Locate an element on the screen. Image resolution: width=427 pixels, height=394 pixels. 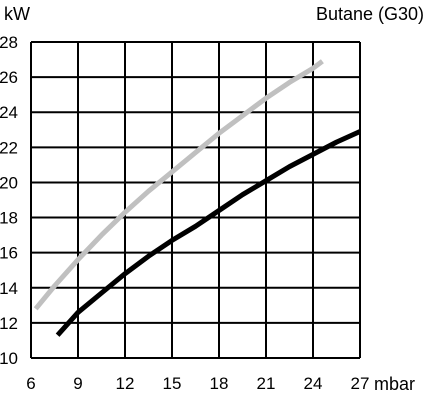
y-tick-label: 12 is located at coordinates (9, 323).